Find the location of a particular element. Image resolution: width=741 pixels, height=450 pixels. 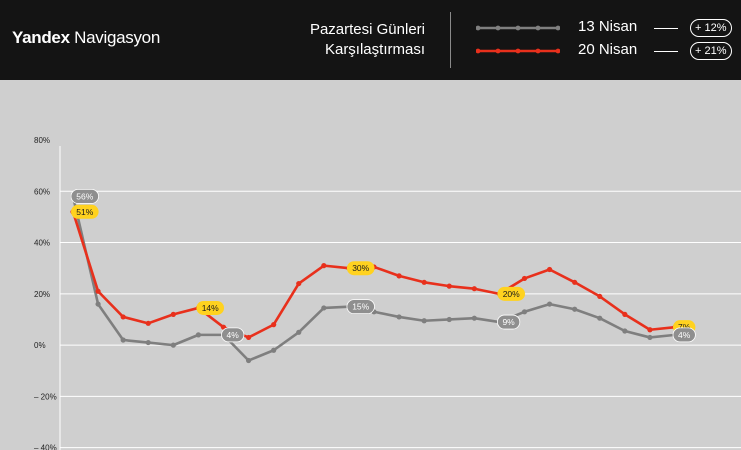

header-divider is located at coordinates (450, 40).